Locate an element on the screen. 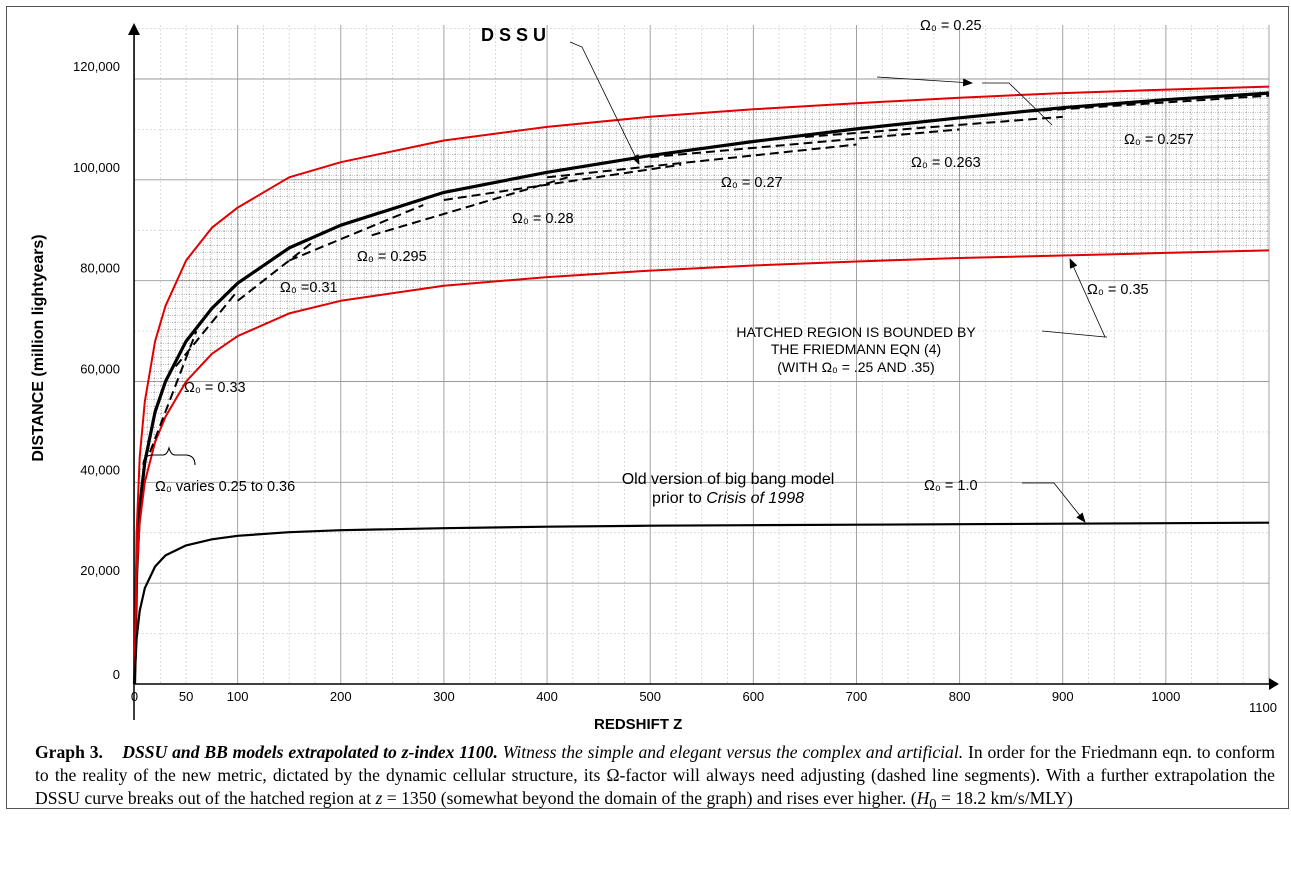 The height and width of the screenshot is (869, 1291). x-tick-label: 1100 is located at coordinates (1263, 707).